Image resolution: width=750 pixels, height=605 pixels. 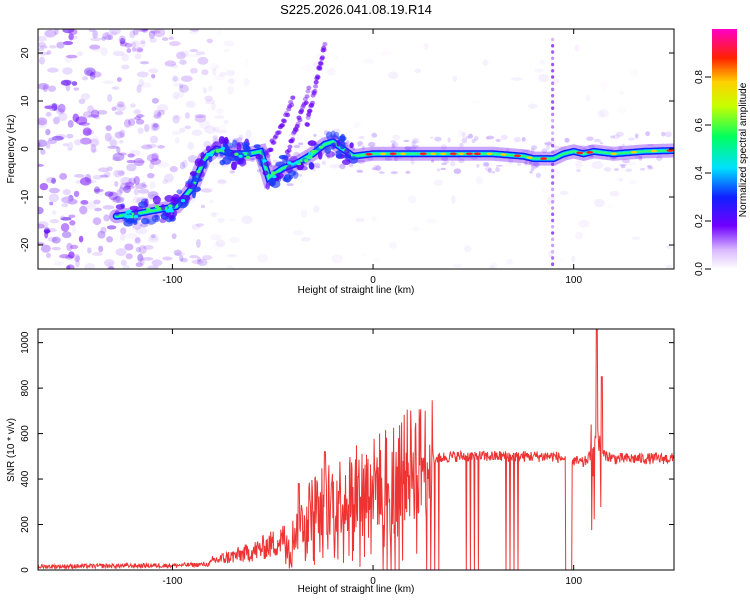 What do you see at coordinates (373, 581) in the screenshot?
I see `snr-xtick-label: 0` at bounding box center [373, 581].